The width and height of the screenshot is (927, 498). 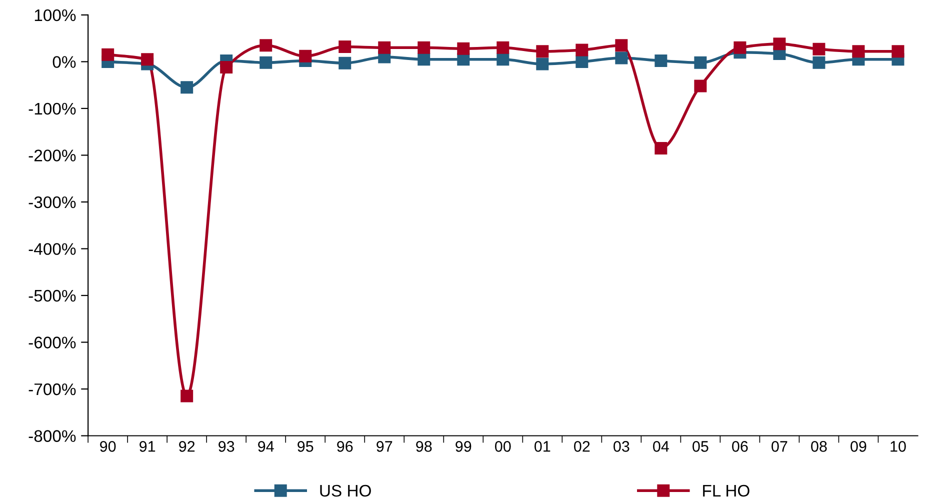 What do you see at coordinates (700, 446) in the screenshot?
I see `x-tick-label: 05` at bounding box center [700, 446].